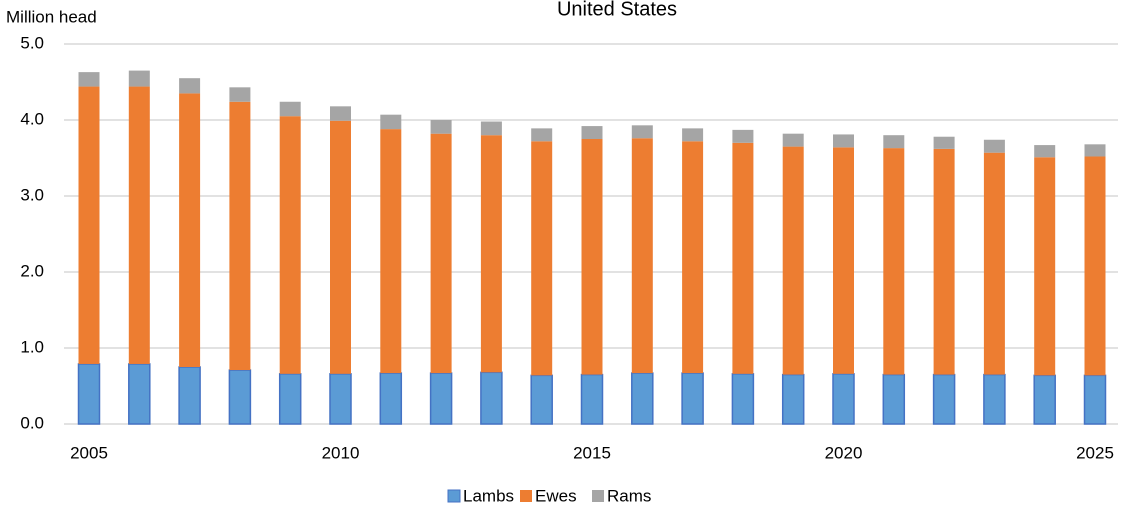 The height and width of the screenshot is (508, 1122). What do you see at coordinates (32, 118) in the screenshot?
I see `y-tick-label: 4.0` at bounding box center [32, 118].